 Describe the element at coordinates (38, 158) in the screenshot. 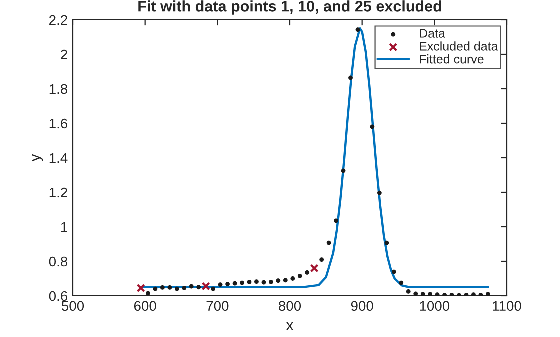

I see `y-axis-title: y` at that location.